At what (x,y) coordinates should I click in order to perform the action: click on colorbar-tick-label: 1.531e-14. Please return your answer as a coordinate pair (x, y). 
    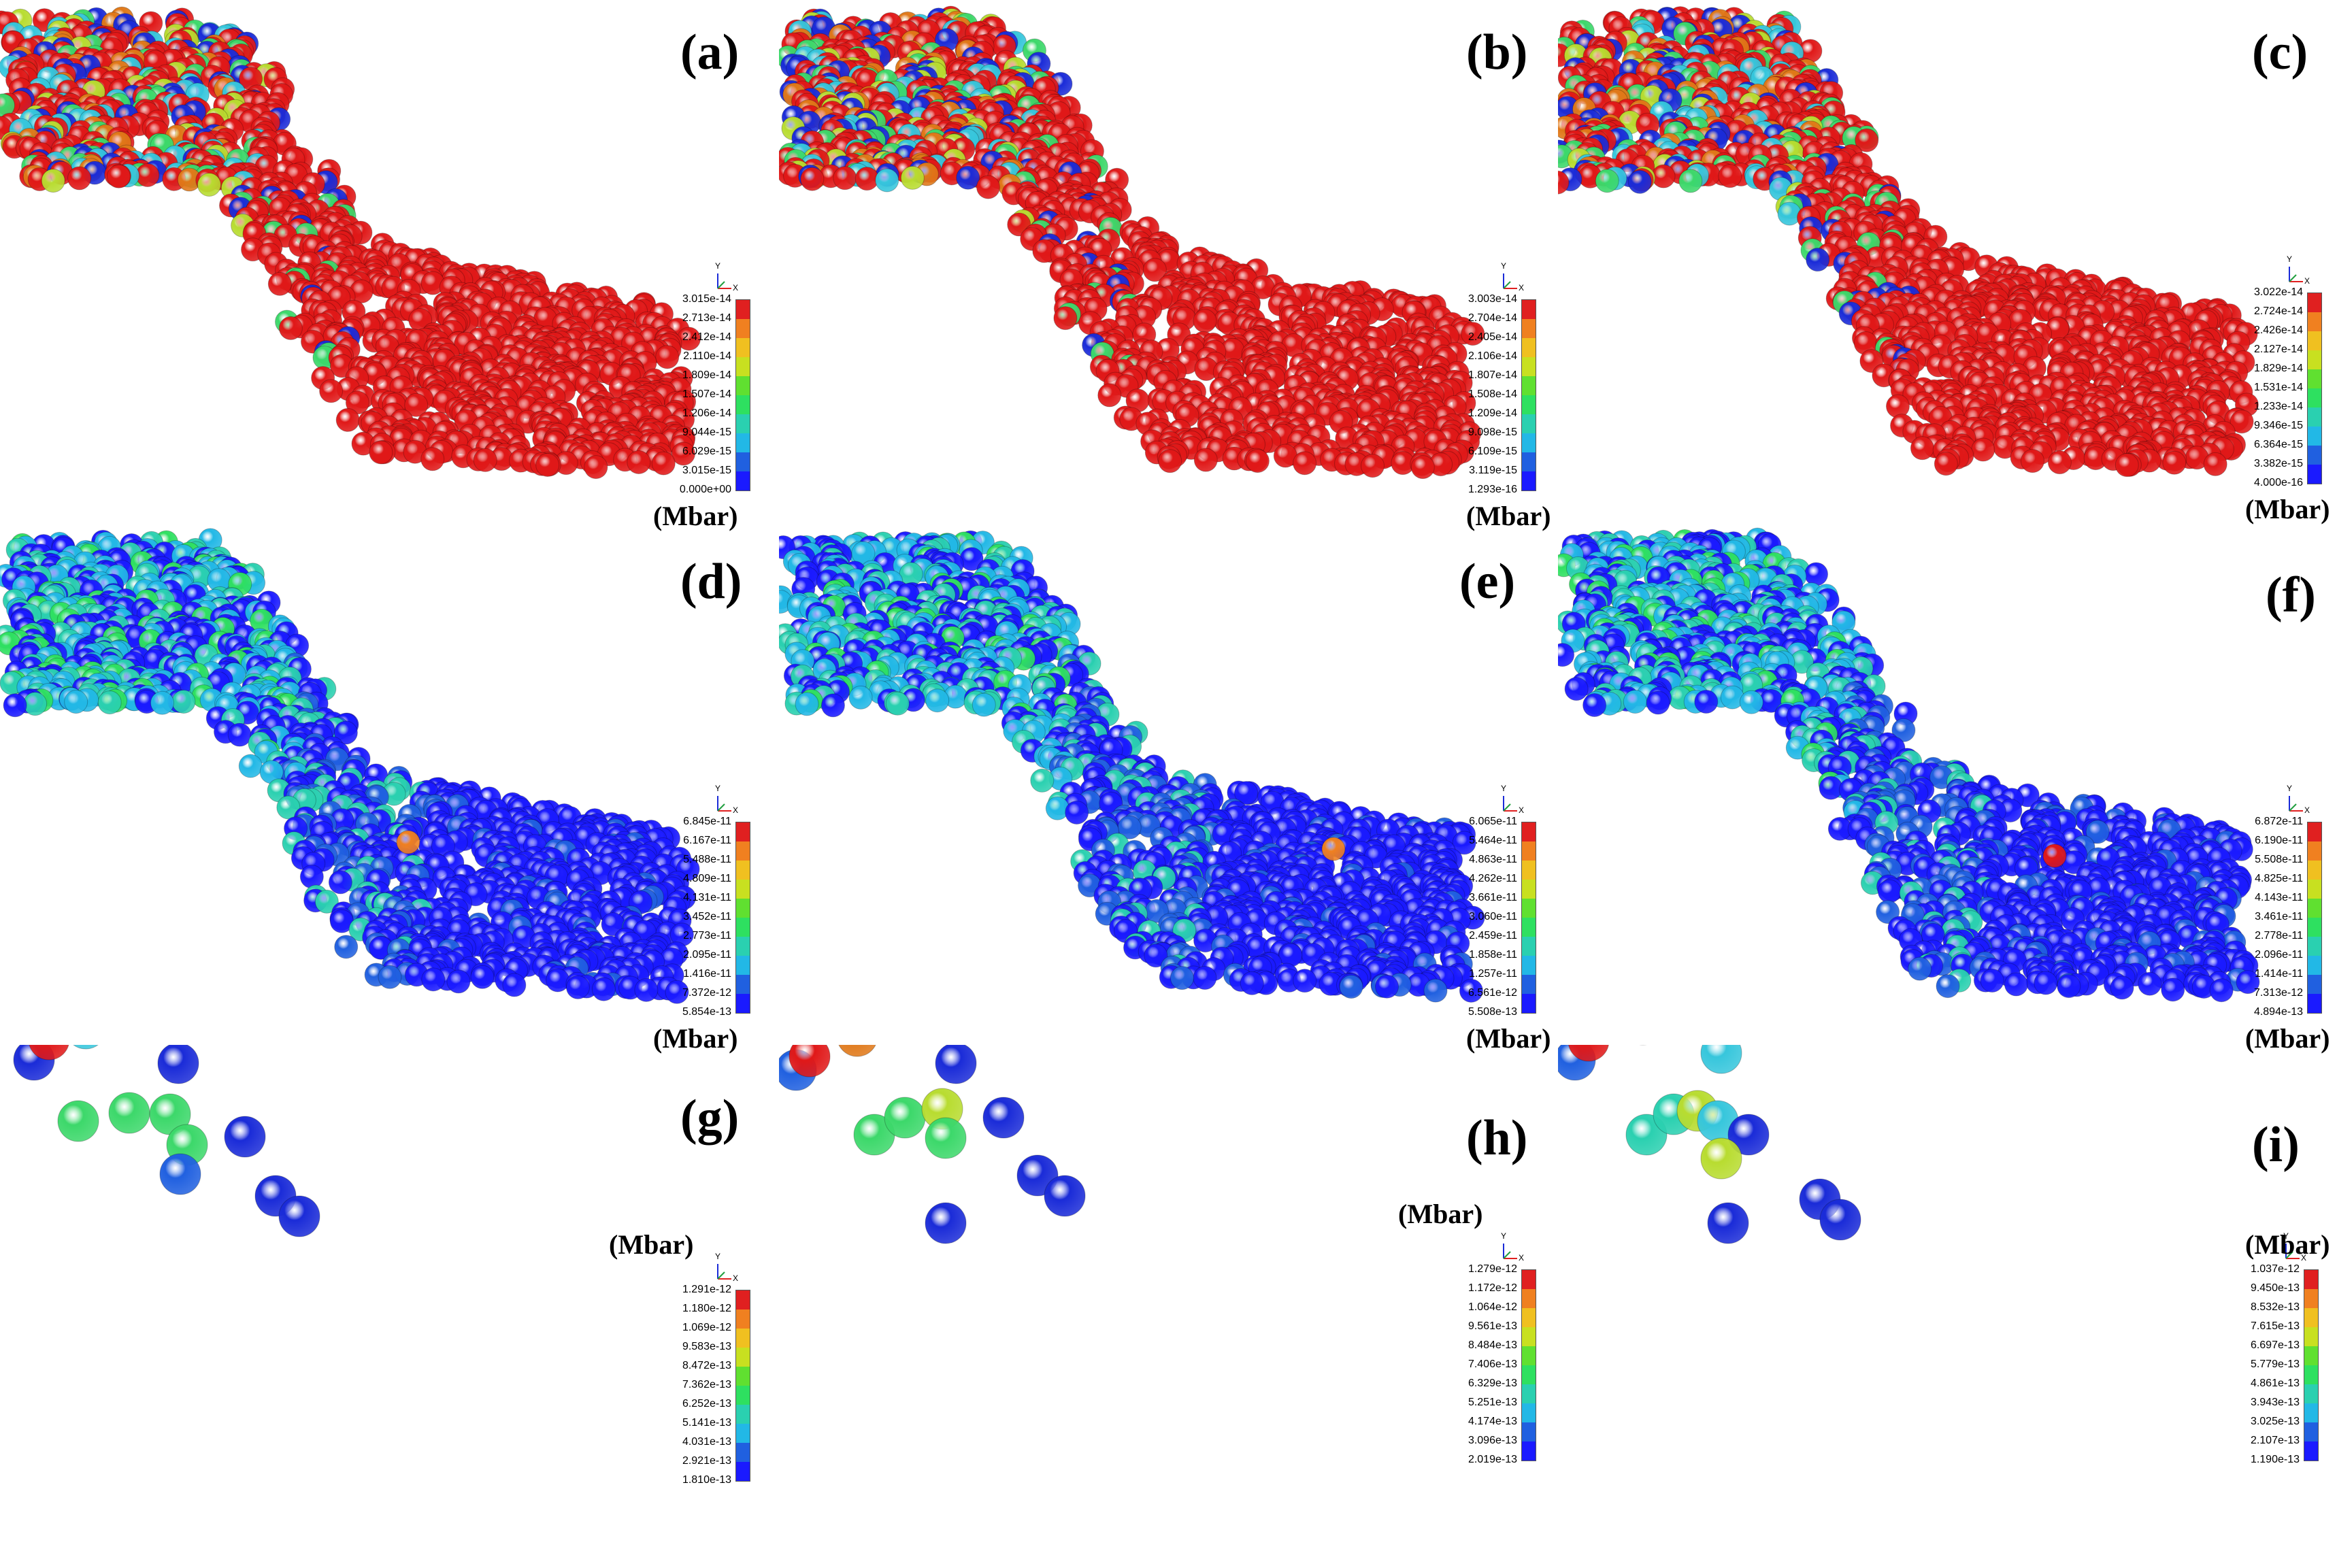
    Looking at the image, I should click on (2278, 387).